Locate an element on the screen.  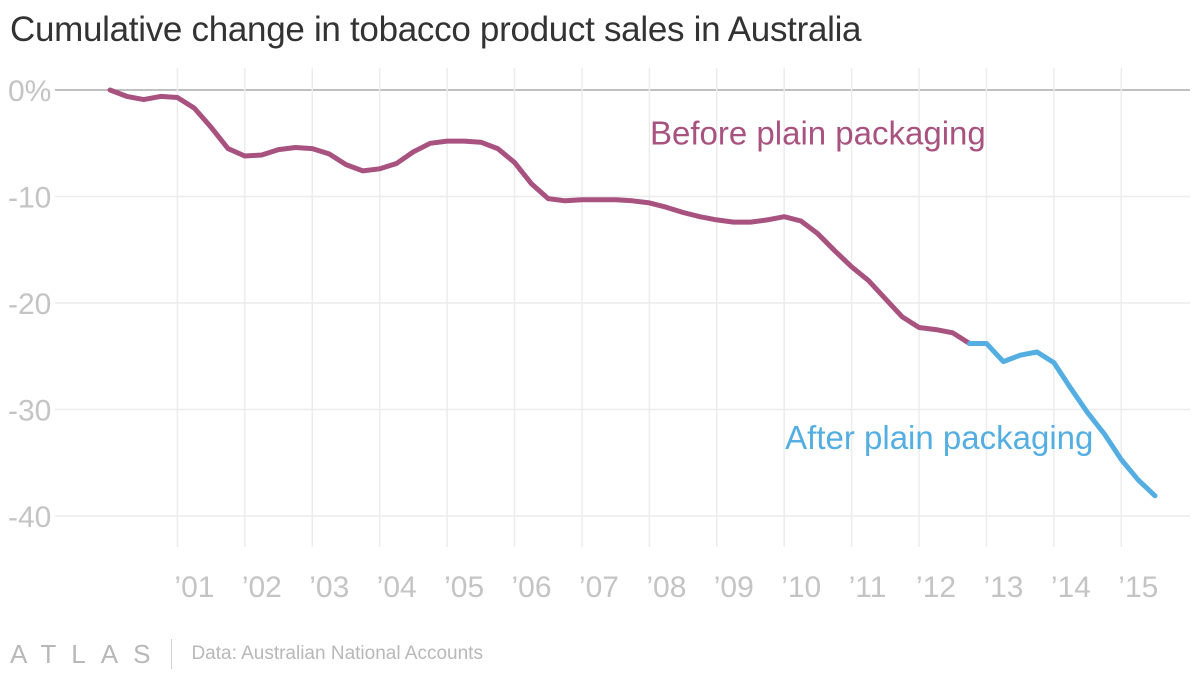
x-tick-label: ’13 is located at coordinates (1003, 587).